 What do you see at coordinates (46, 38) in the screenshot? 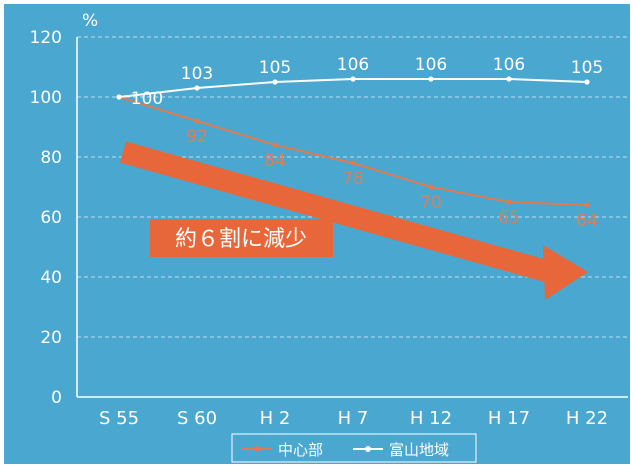
I see `y-tick-label: 120` at bounding box center [46, 38].